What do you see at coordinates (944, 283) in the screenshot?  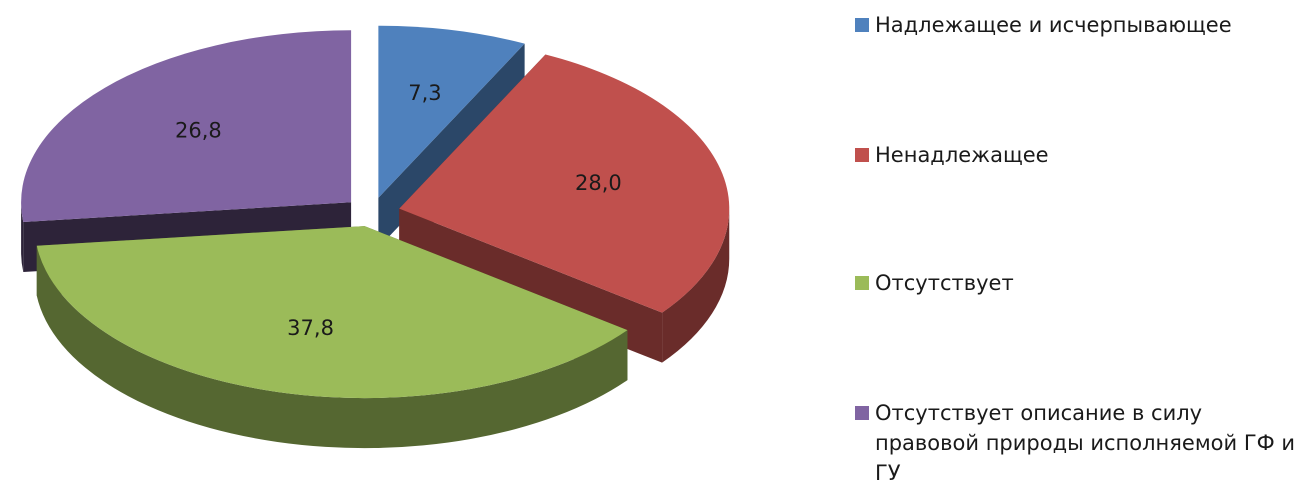 I see `legend-label: Отсутствует` at bounding box center [944, 283].